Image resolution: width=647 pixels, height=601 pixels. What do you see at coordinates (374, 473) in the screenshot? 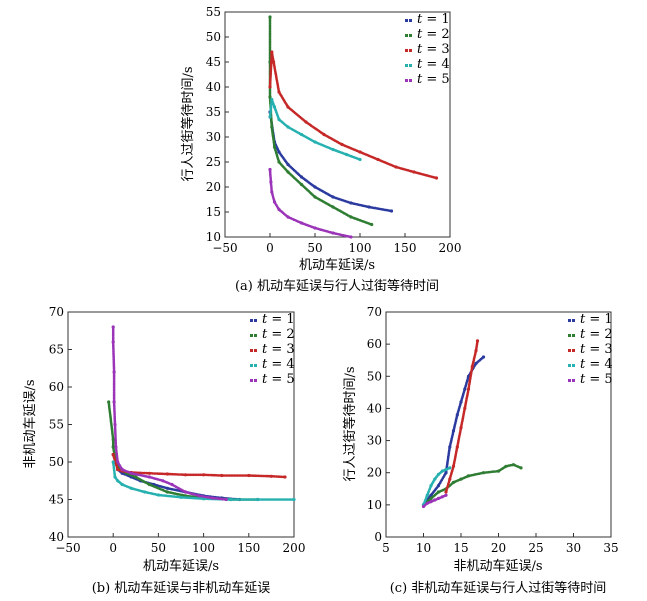
I see `y-tick-label: 20` at bounding box center [374, 473].